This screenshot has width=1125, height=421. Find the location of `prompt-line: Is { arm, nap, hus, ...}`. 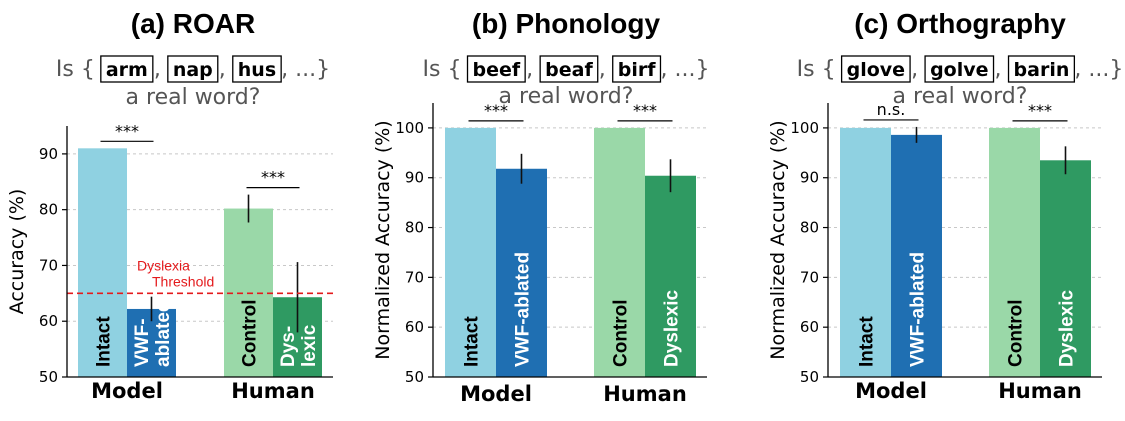

prompt-line: Is { arm, nap, hus, ...} is located at coordinates (193, 69).